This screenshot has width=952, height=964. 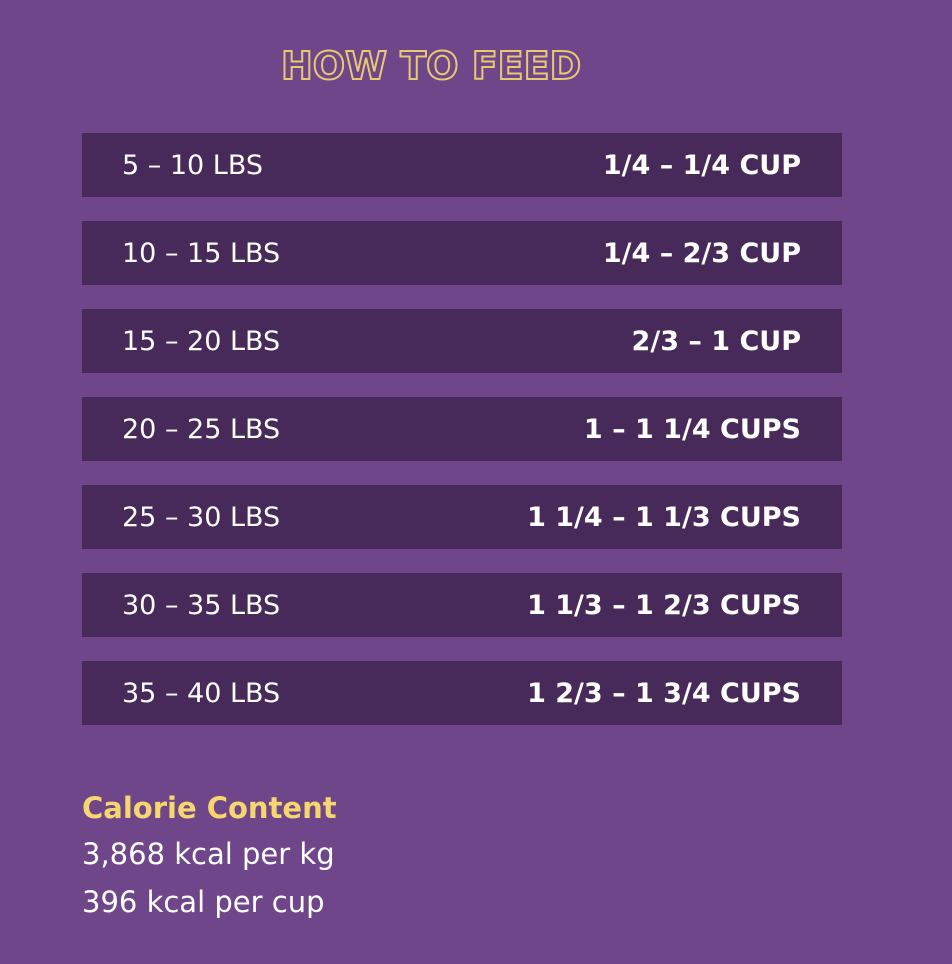 What do you see at coordinates (664, 605) in the screenshot?
I see `feed-amount: 1 1/3 – 1 2/3 CUPS` at bounding box center [664, 605].